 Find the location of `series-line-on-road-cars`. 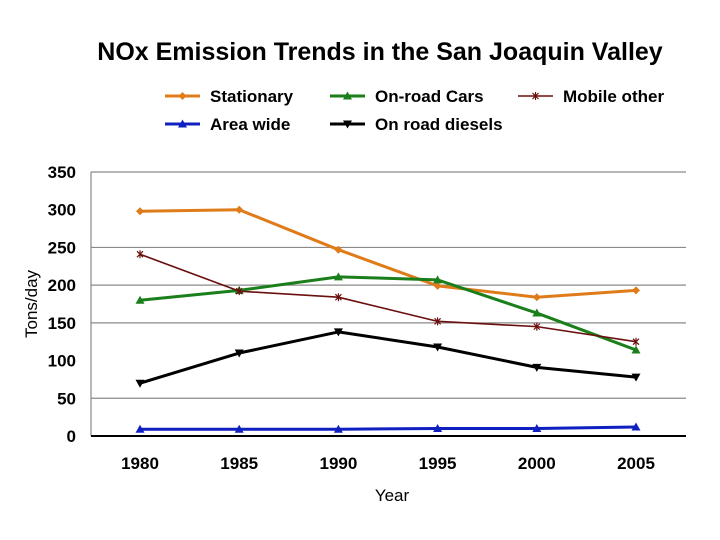

series-line-on-road-cars is located at coordinates (388, 313).